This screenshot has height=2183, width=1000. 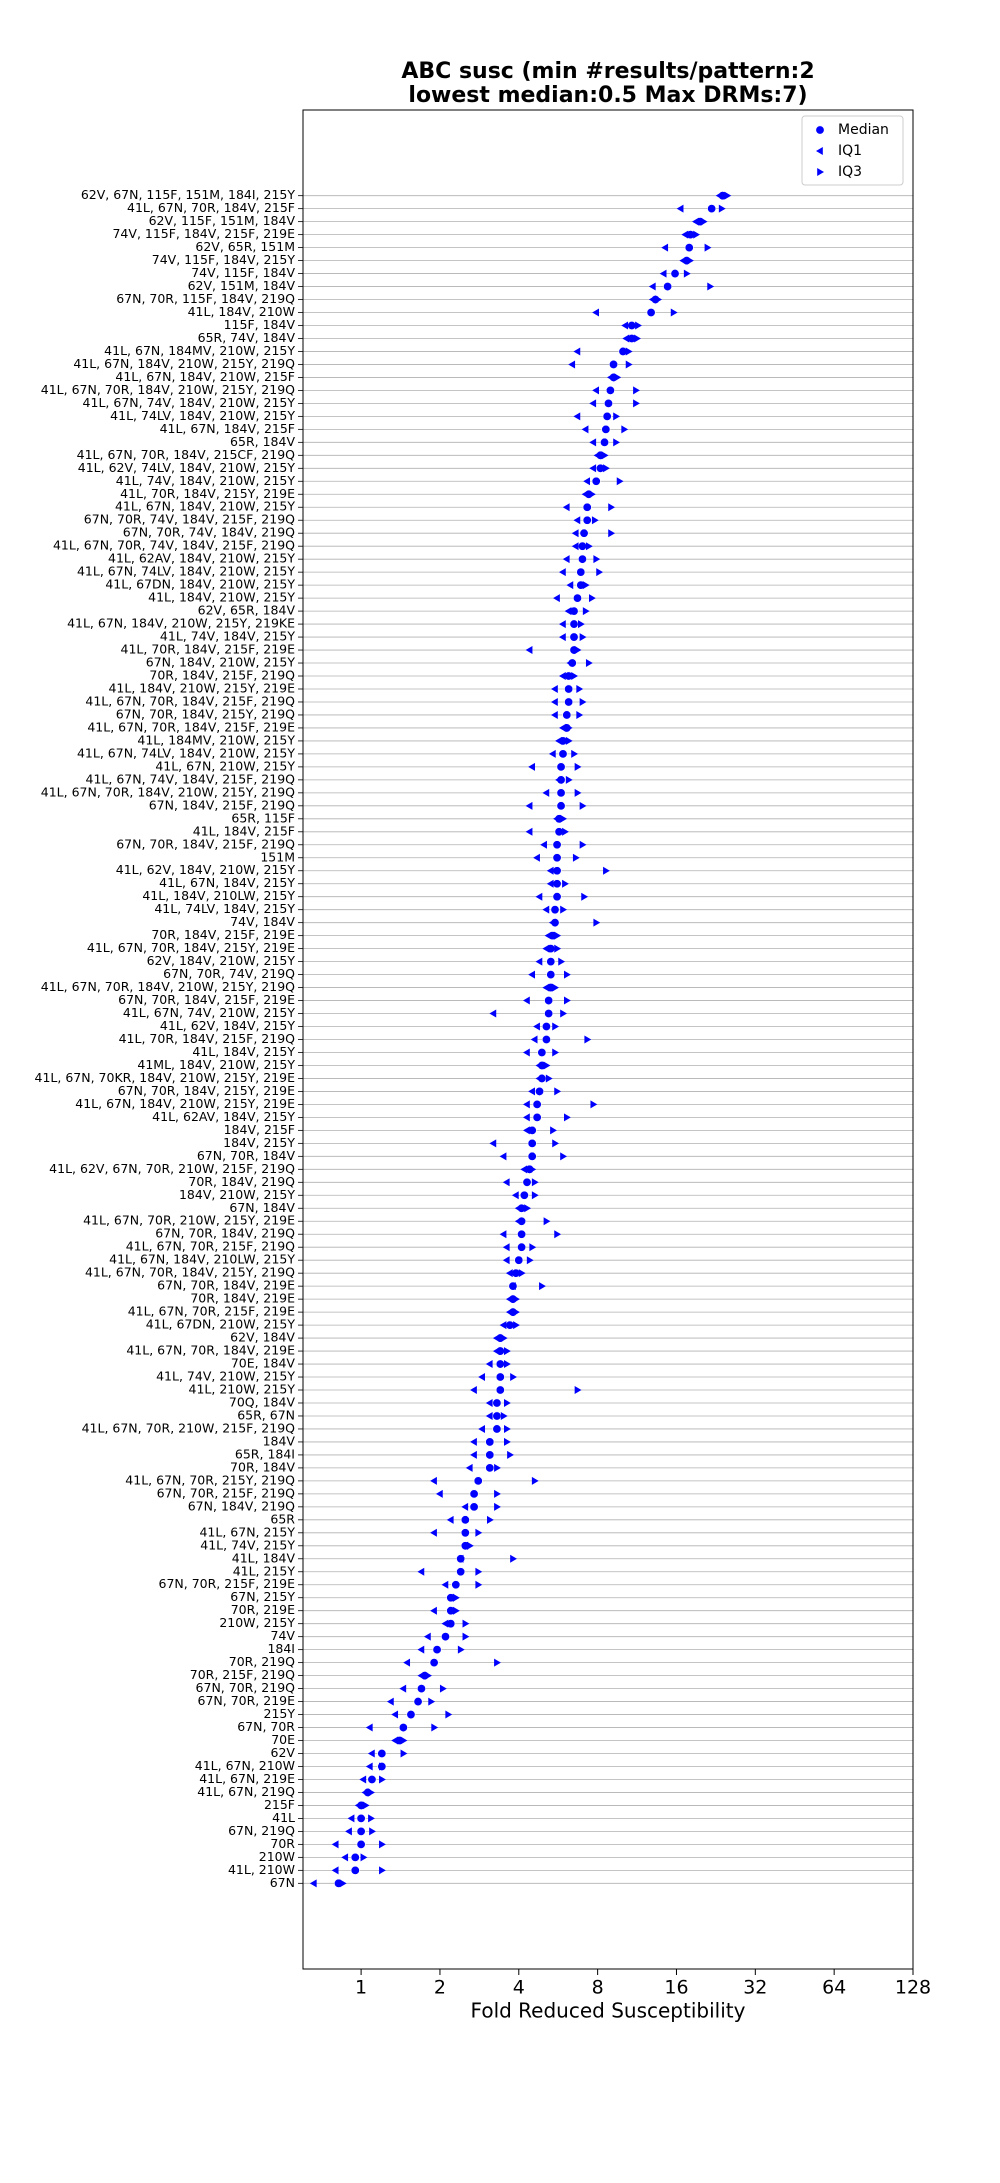 I want to click on y-tick-label: 70R, 219Q, so click(x=262, y=1661).